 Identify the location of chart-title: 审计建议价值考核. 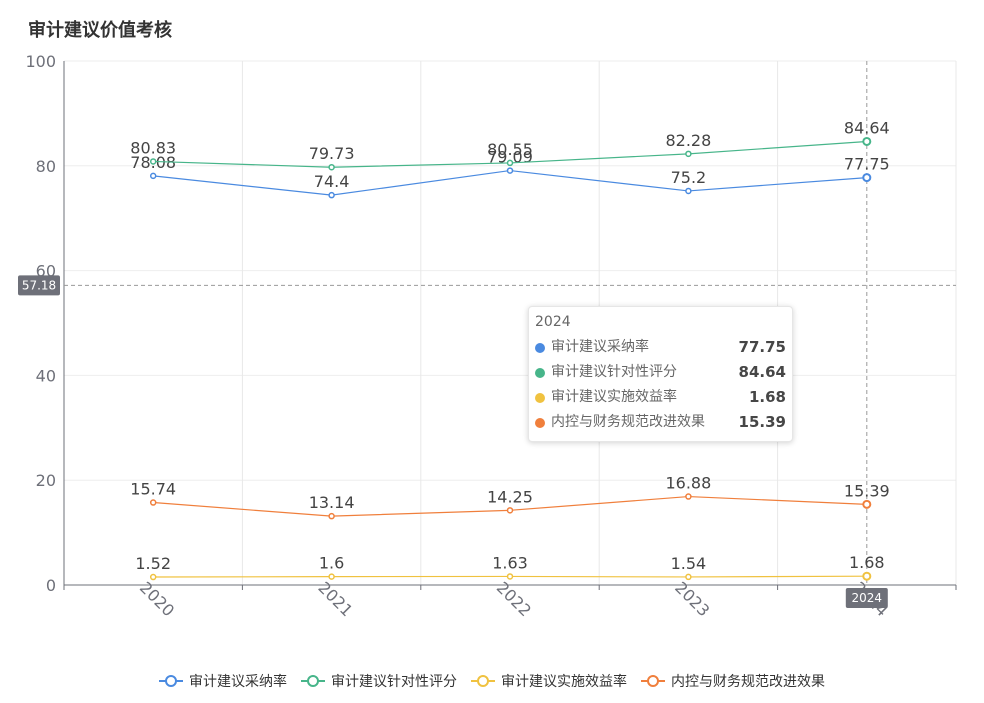
(100, 30).